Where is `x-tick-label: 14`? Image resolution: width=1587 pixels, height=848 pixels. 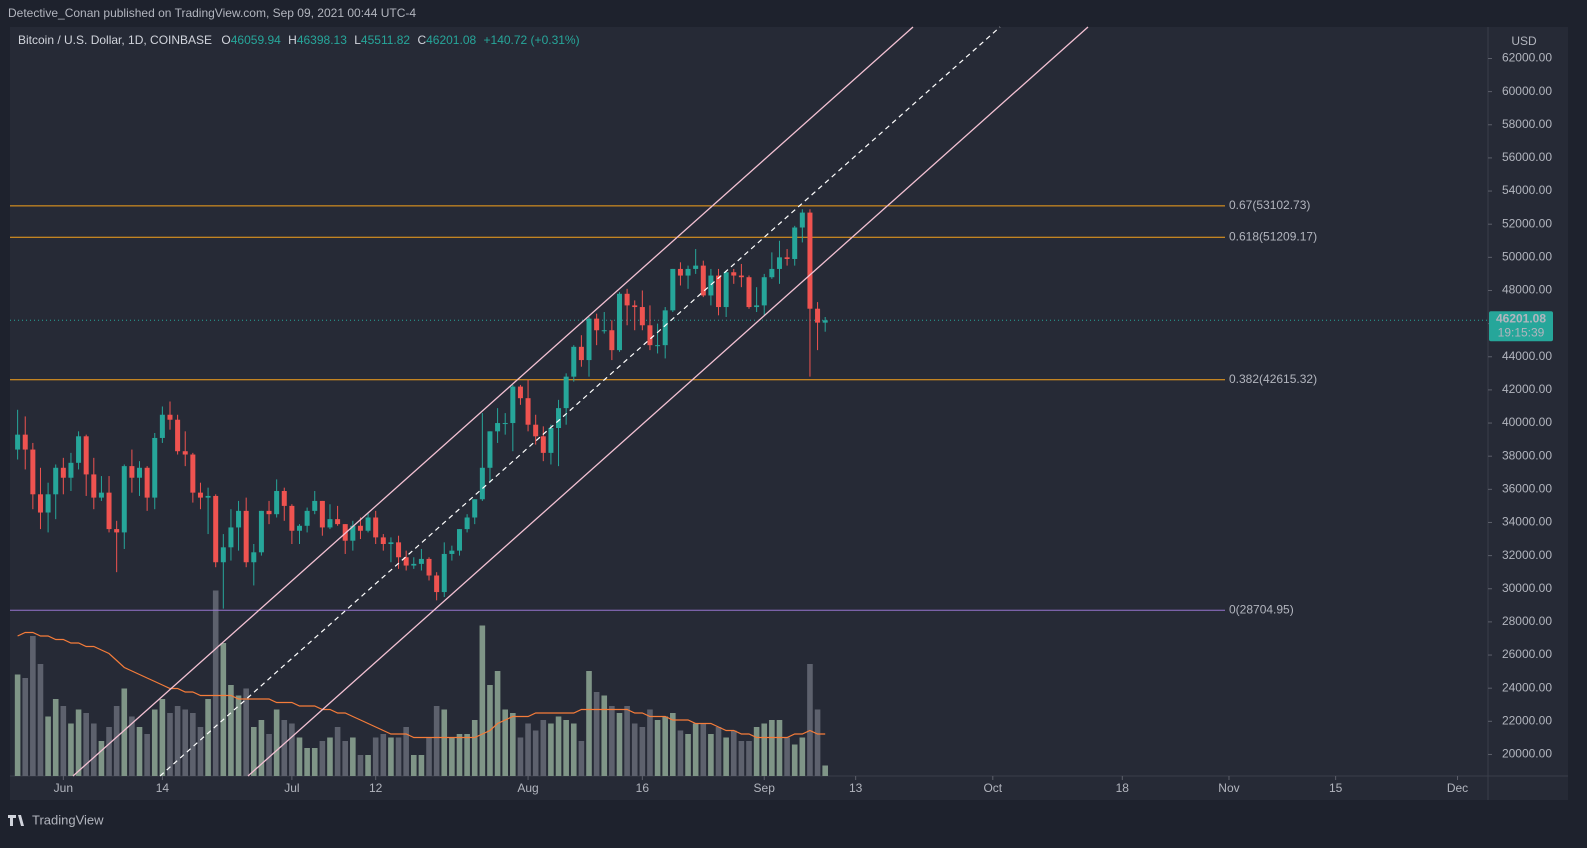
x-tick-label: 14 is located at coordinates (163, 788).